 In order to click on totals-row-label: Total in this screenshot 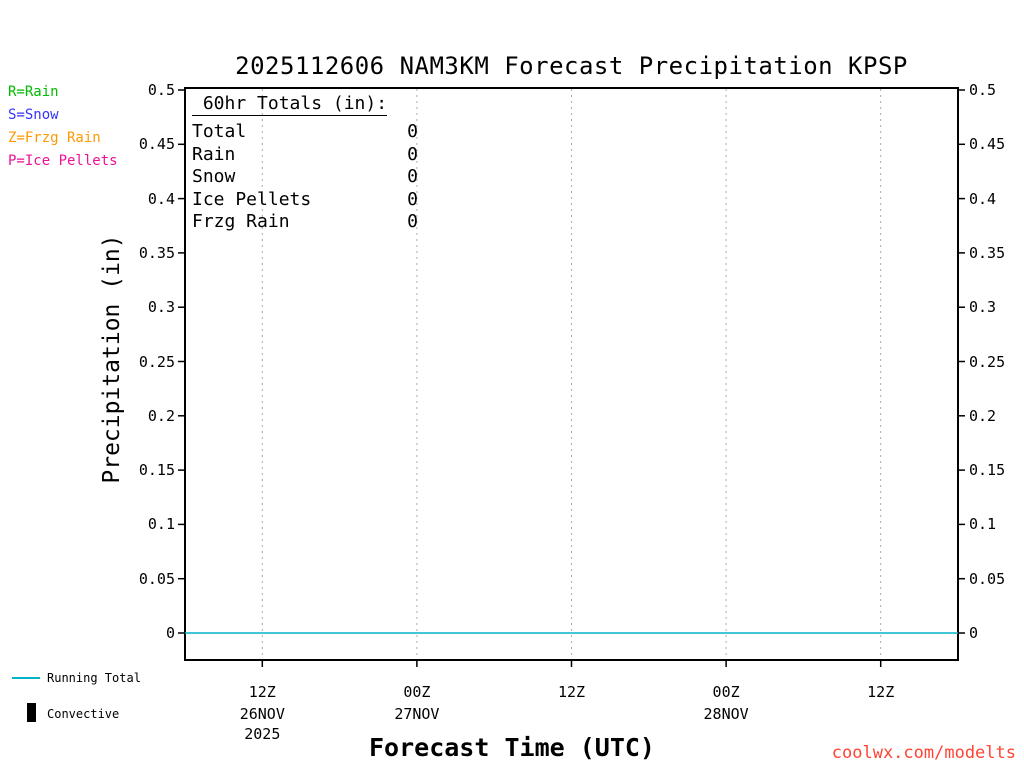, I will do `click(219, 131)`.